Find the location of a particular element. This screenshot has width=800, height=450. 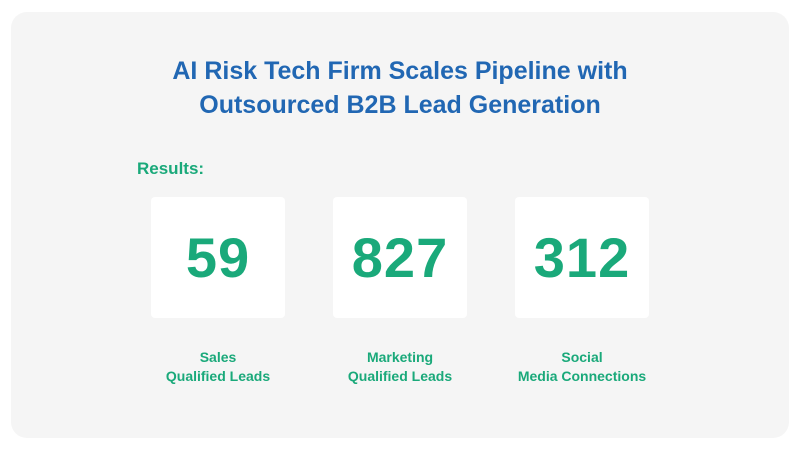

stat-box: 312 is located at coordinates (582, 257).